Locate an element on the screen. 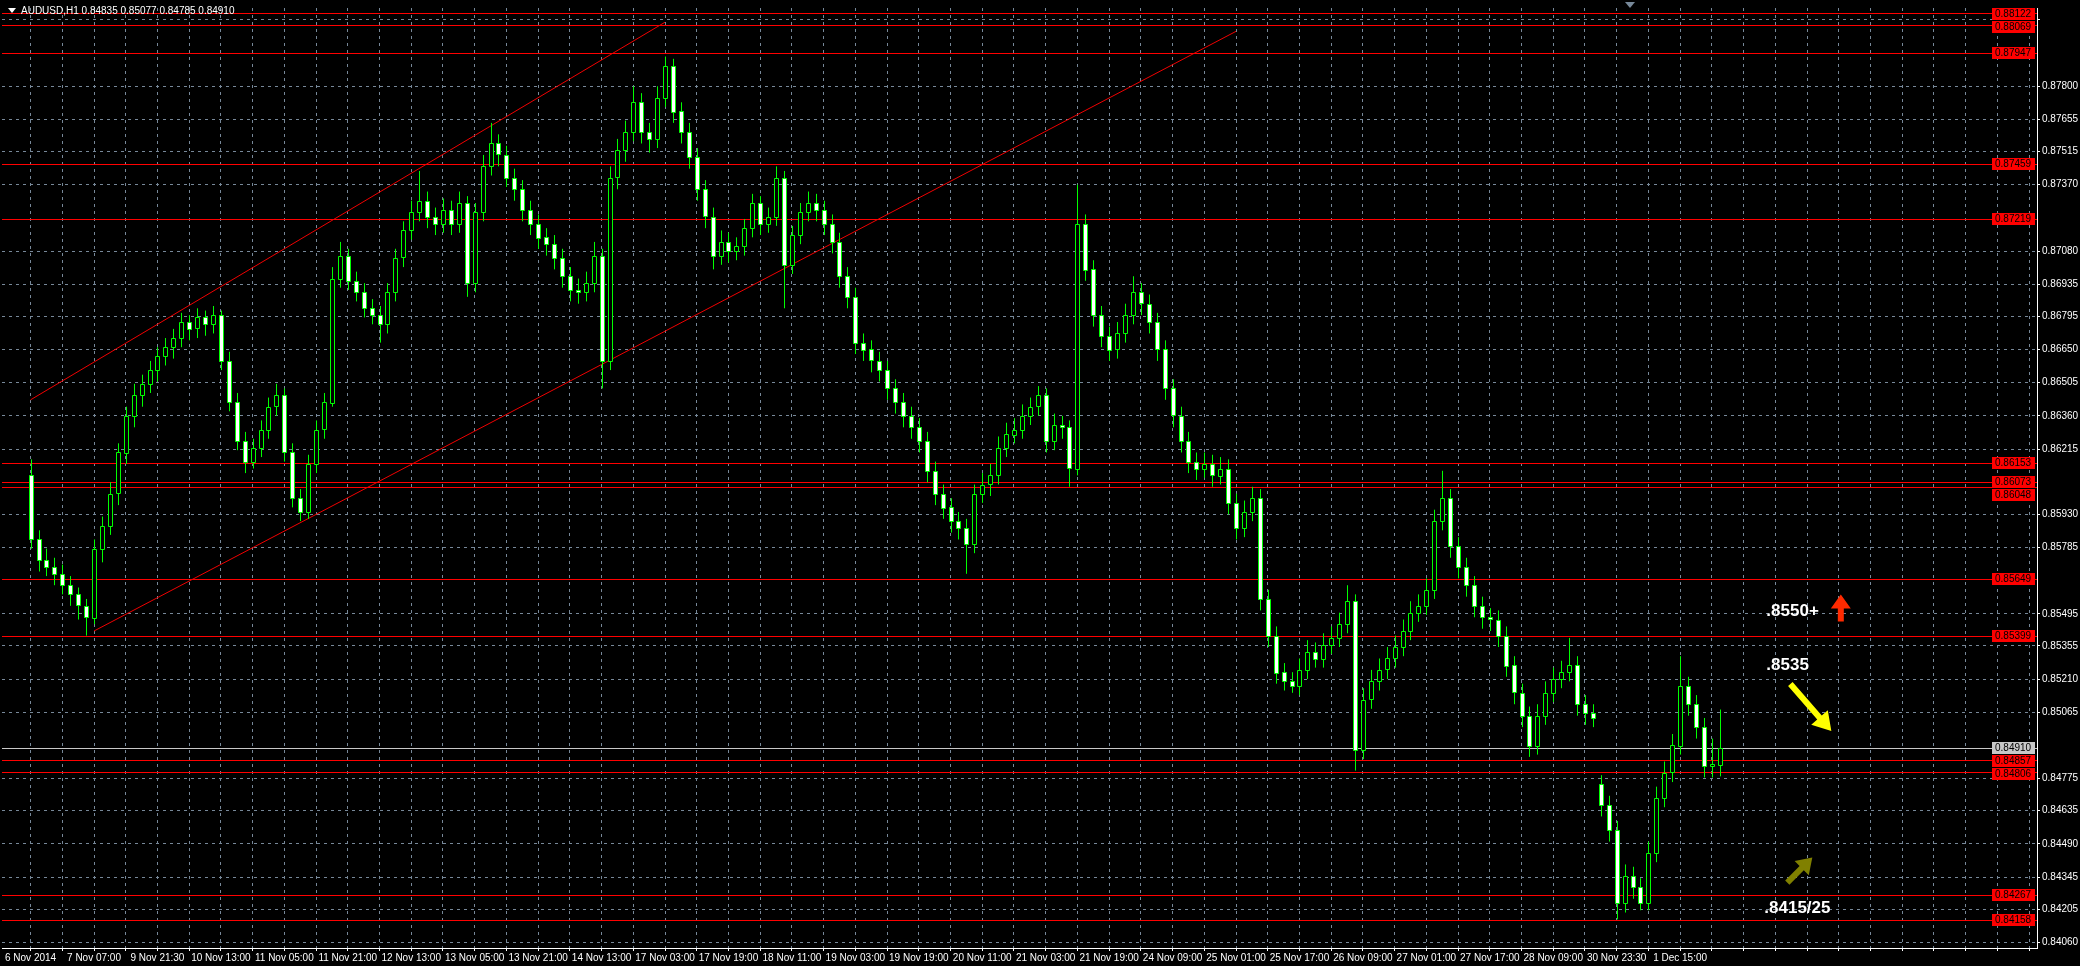 The height and width of the screenshot is (966, 2080). y-tick-label: 0.84490 is located at coordinates (2060, 843).